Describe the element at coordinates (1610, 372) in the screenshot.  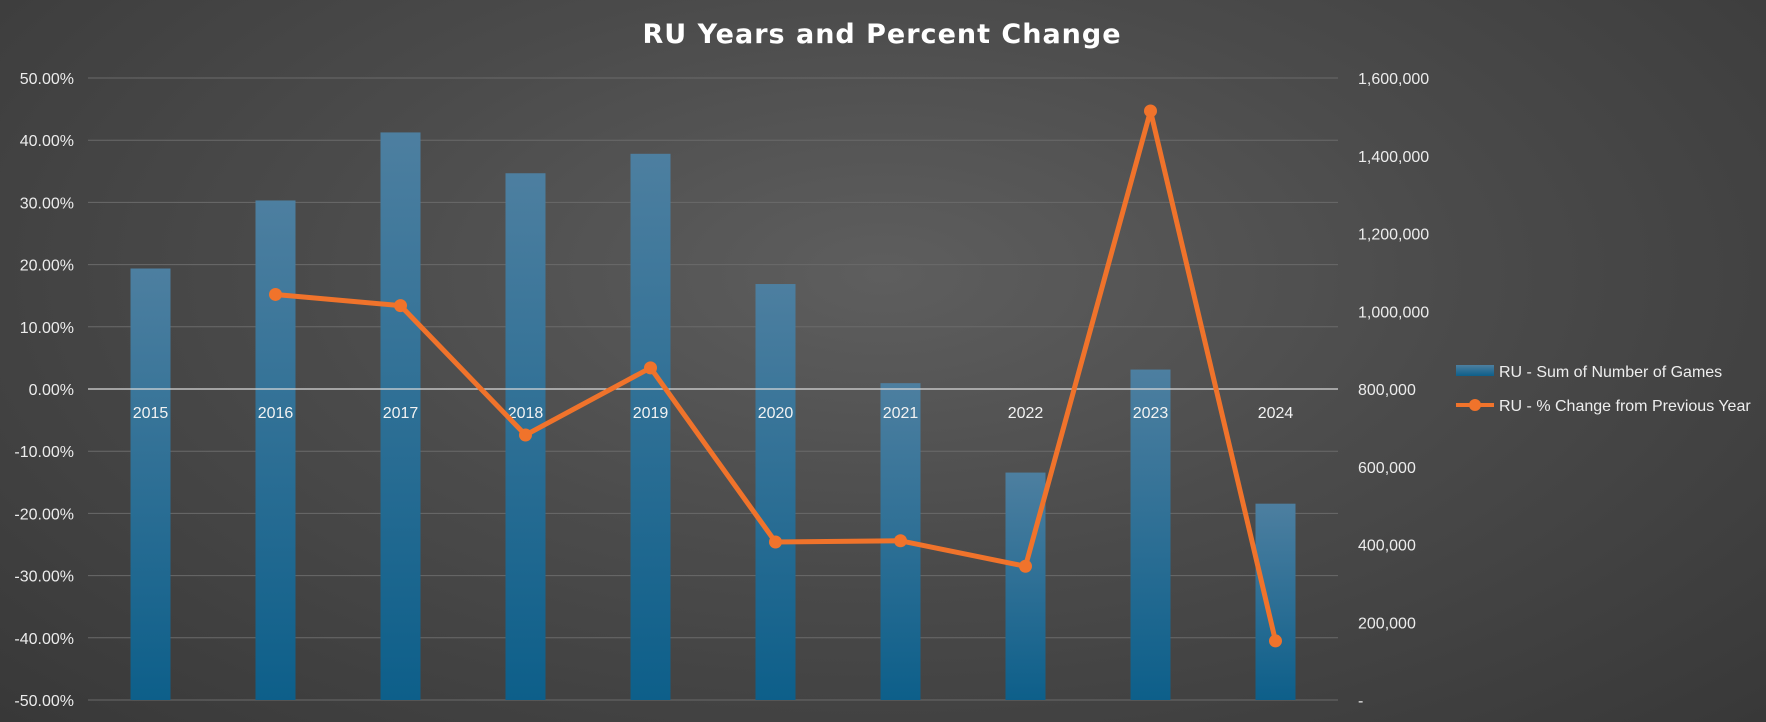
I see `legend-label-bar: RU - Sum of Number of Games` at that location.